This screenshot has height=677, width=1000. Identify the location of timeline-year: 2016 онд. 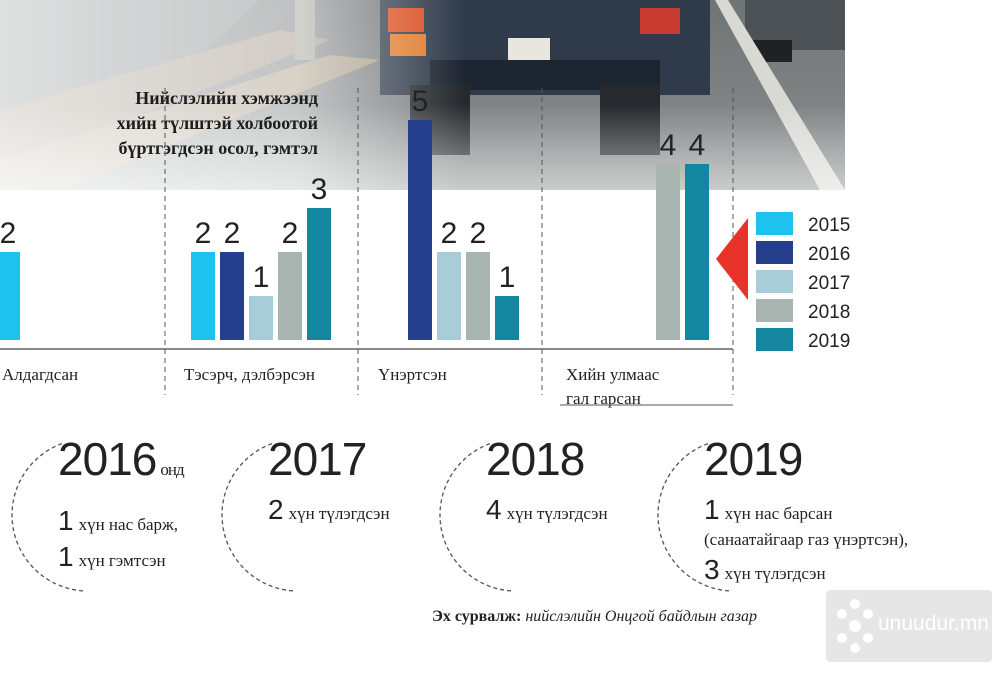
(121, 463).